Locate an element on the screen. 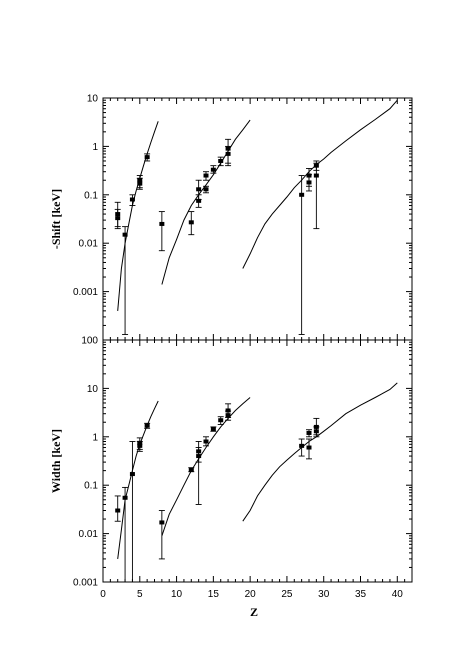 Image resolution: width=457 pixels, height=646 pixels. width-panel-points is located at coordinates (217, 492).